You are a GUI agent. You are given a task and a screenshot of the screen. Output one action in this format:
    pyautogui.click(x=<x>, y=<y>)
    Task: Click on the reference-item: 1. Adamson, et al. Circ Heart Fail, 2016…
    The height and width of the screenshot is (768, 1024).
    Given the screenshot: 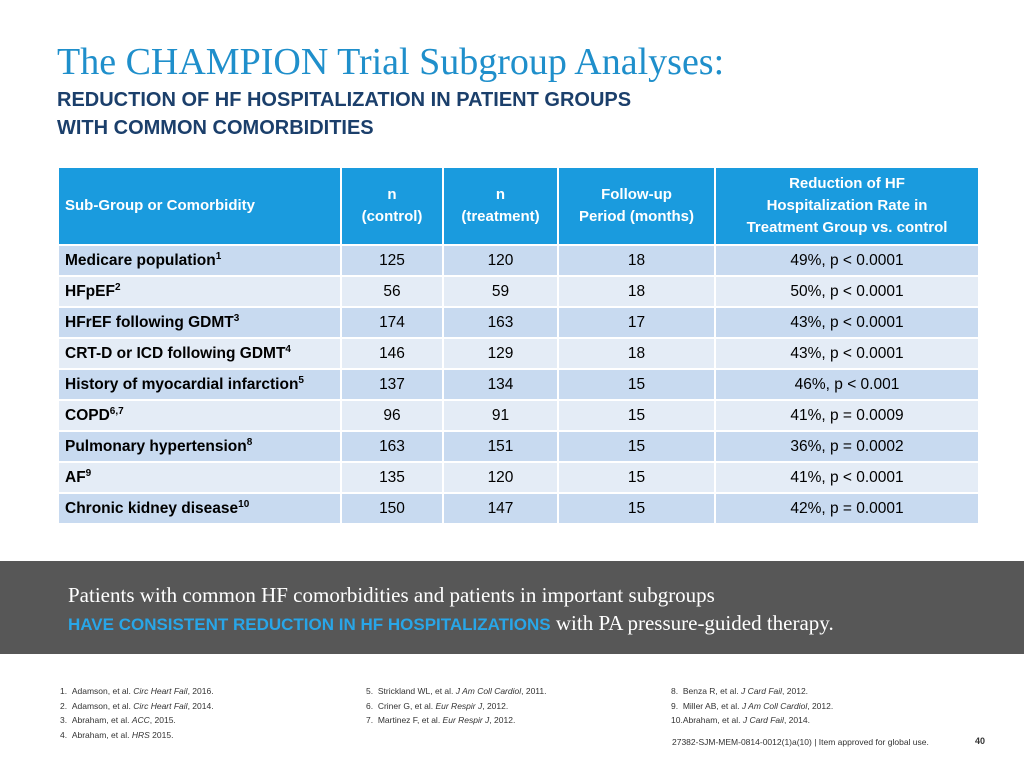 What is the action you would take?
    pyautogui.click(x=137, y=691)
    